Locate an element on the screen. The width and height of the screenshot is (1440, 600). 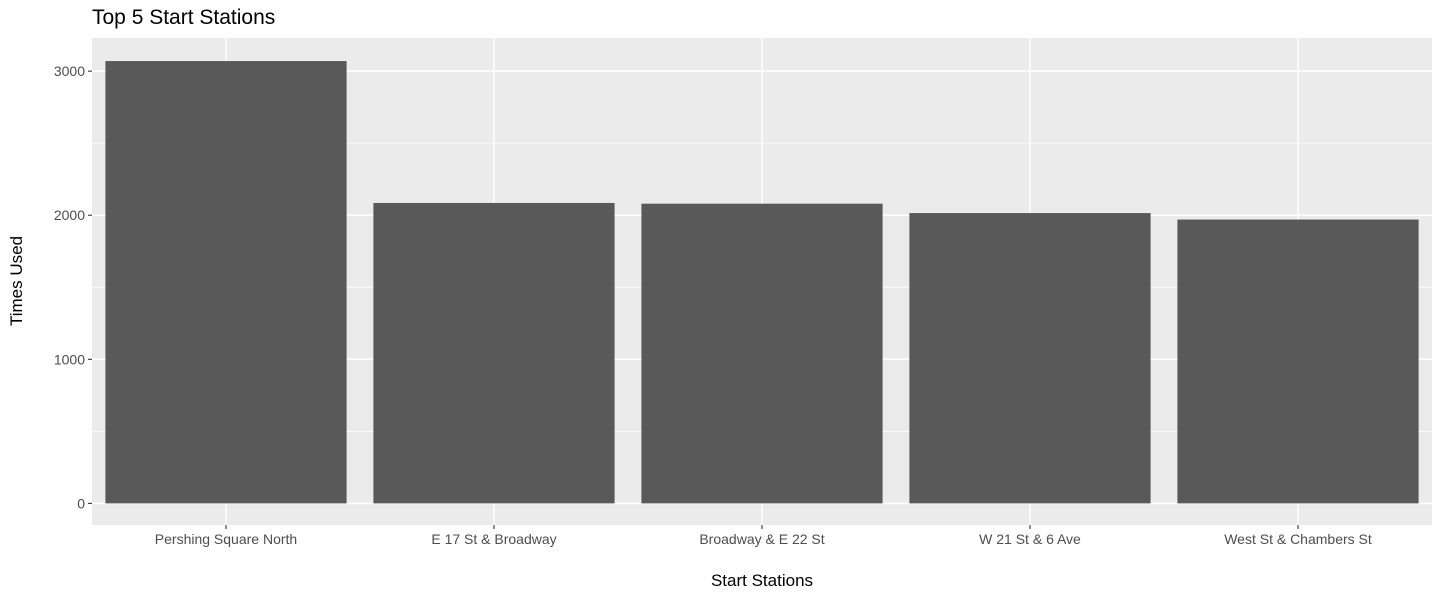
x-tick-label: E 17 St & Broadway is located at coordinates (493, 539).